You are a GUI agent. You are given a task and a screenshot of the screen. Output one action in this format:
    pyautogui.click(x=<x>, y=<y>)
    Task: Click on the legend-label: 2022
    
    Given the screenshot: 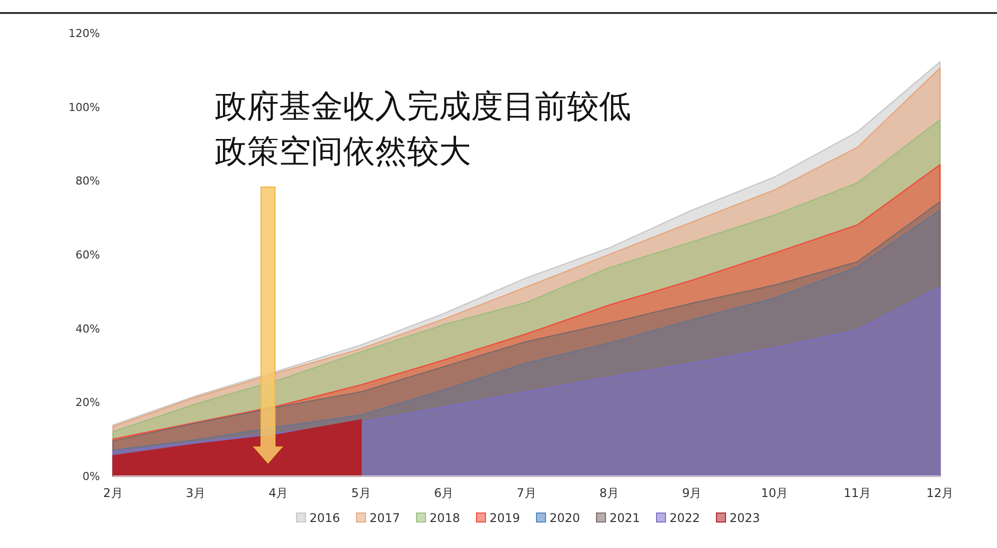 What is the action you would take?
    pyautogui.click(x=685, y=518)
    